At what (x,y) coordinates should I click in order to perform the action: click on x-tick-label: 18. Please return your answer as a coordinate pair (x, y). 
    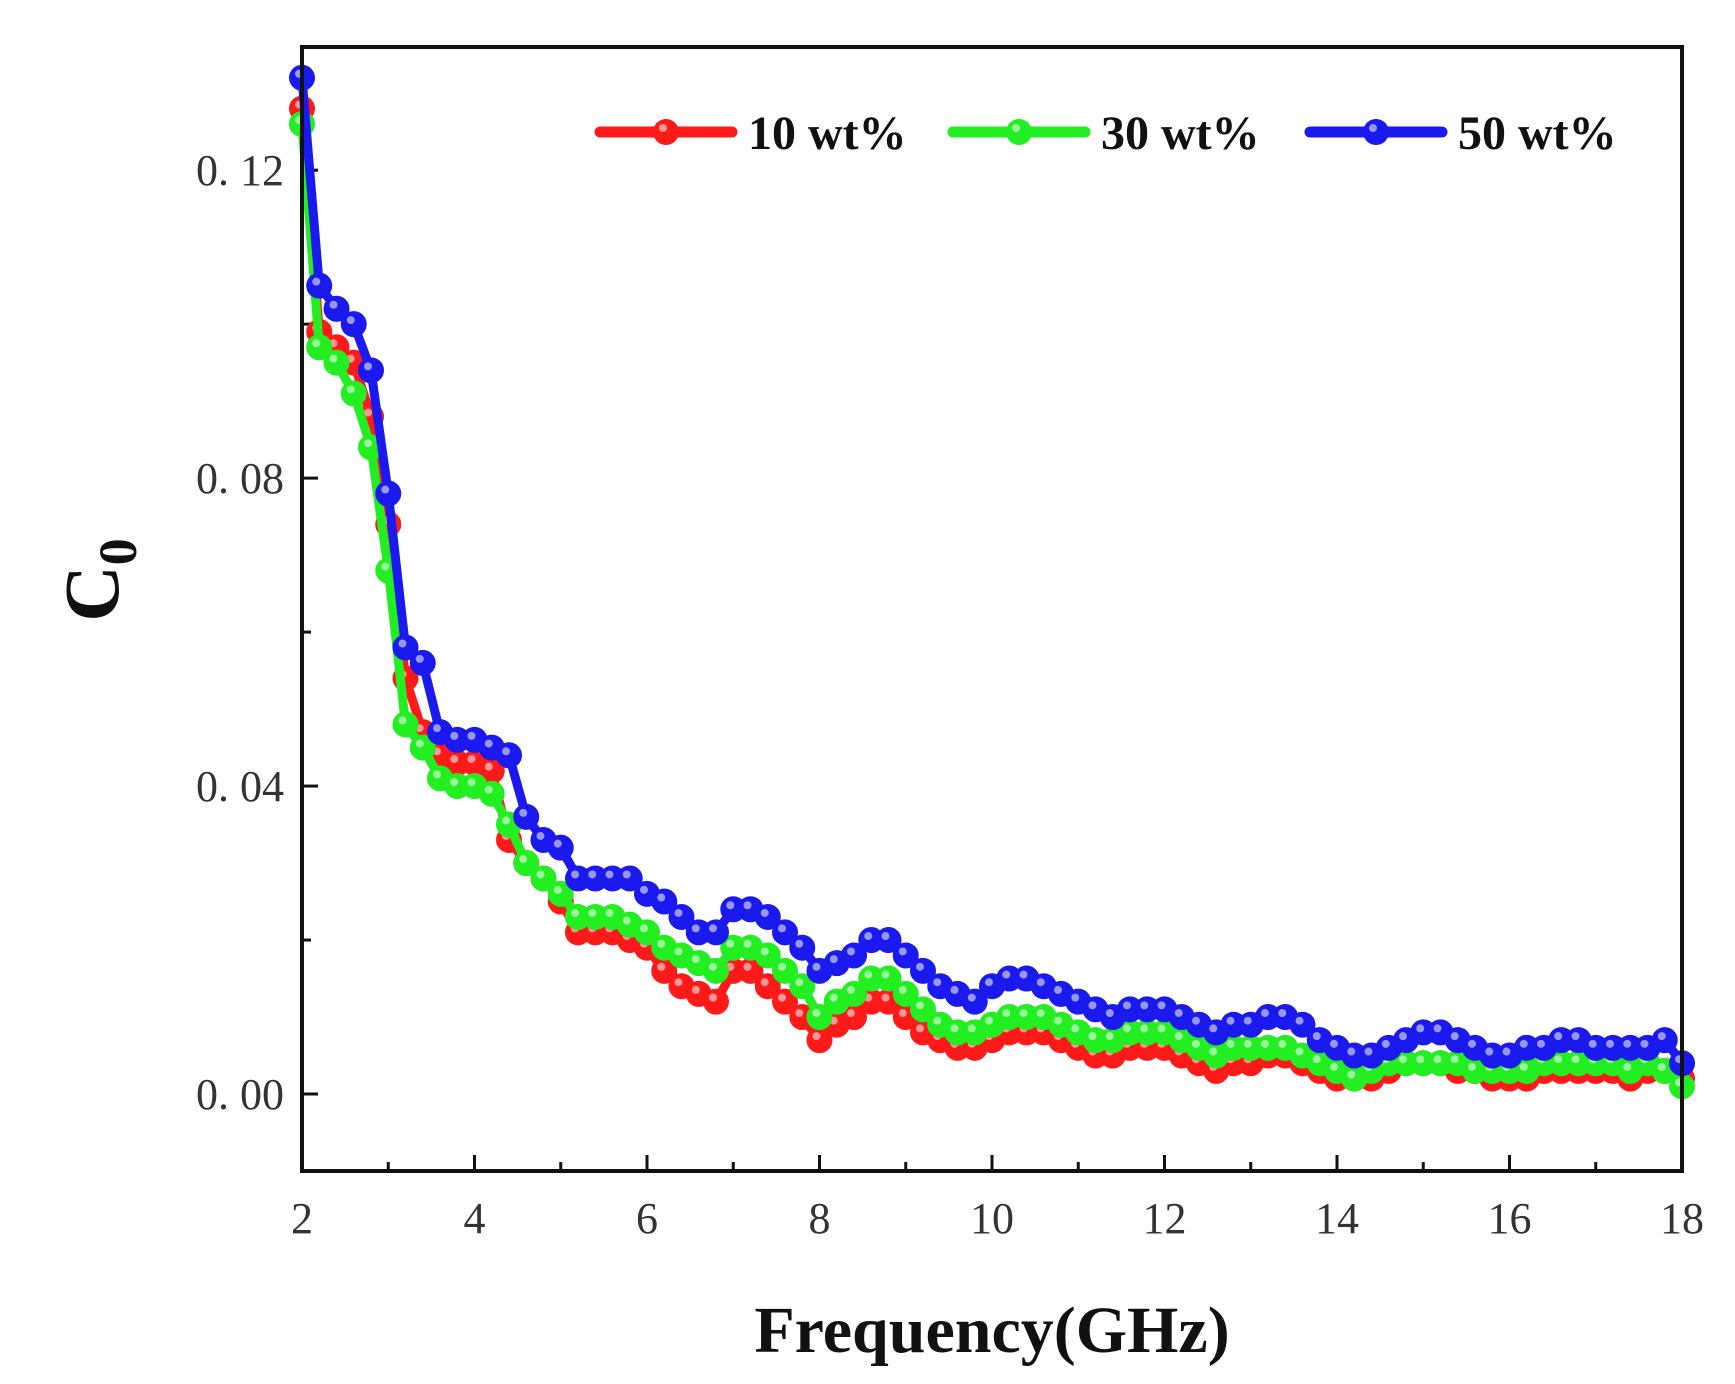
    Looking at the image, I should click on (1682, 1218).